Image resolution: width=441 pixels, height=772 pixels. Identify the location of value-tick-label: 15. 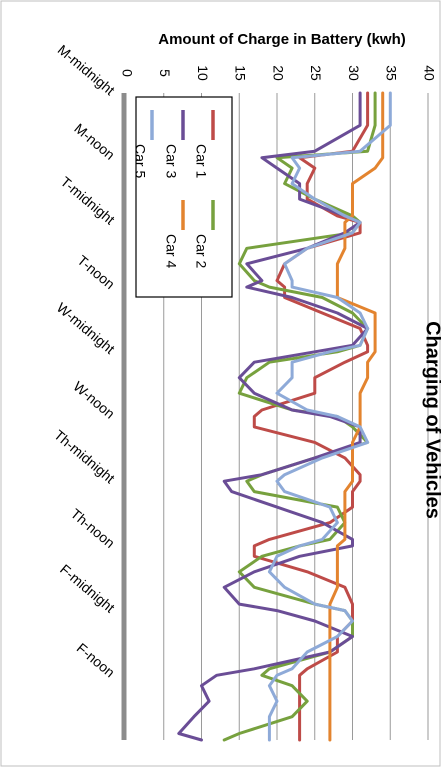
(241, 73).